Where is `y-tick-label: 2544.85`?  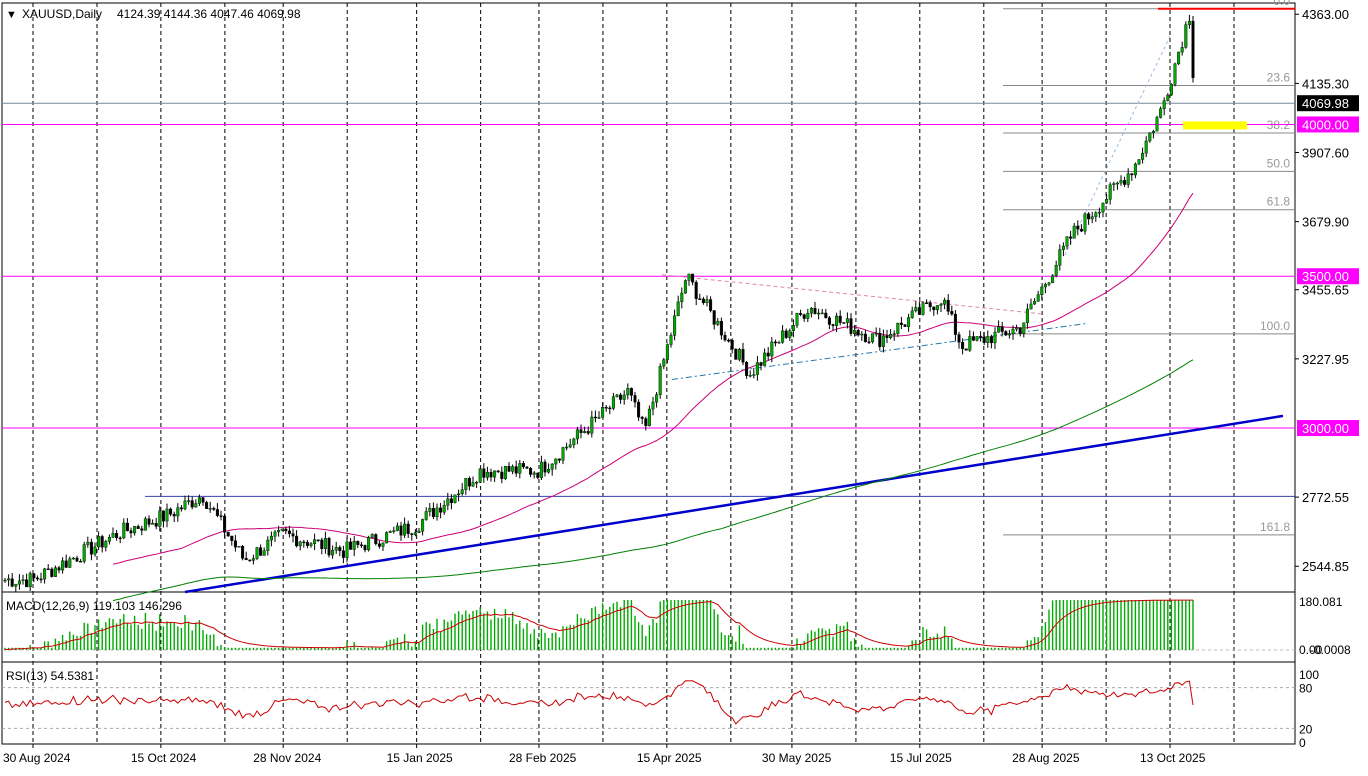 y-tick-label: 2544.85 is located at coordinates (1325, 566).